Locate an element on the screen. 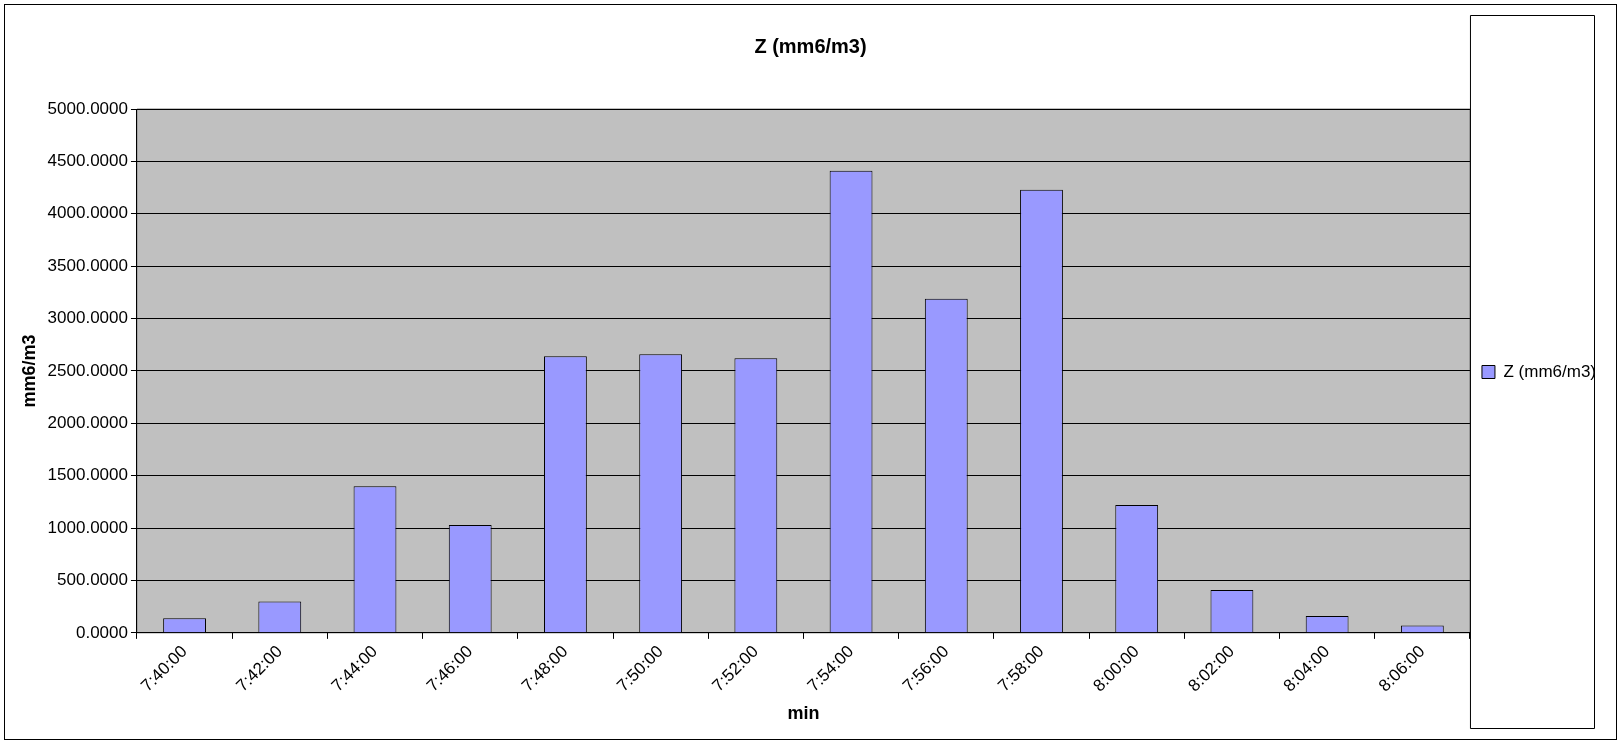 This screenshot has width=1623, height=746. legend-label: Z (mm6/m3) is located at coordinates (1549, 371).